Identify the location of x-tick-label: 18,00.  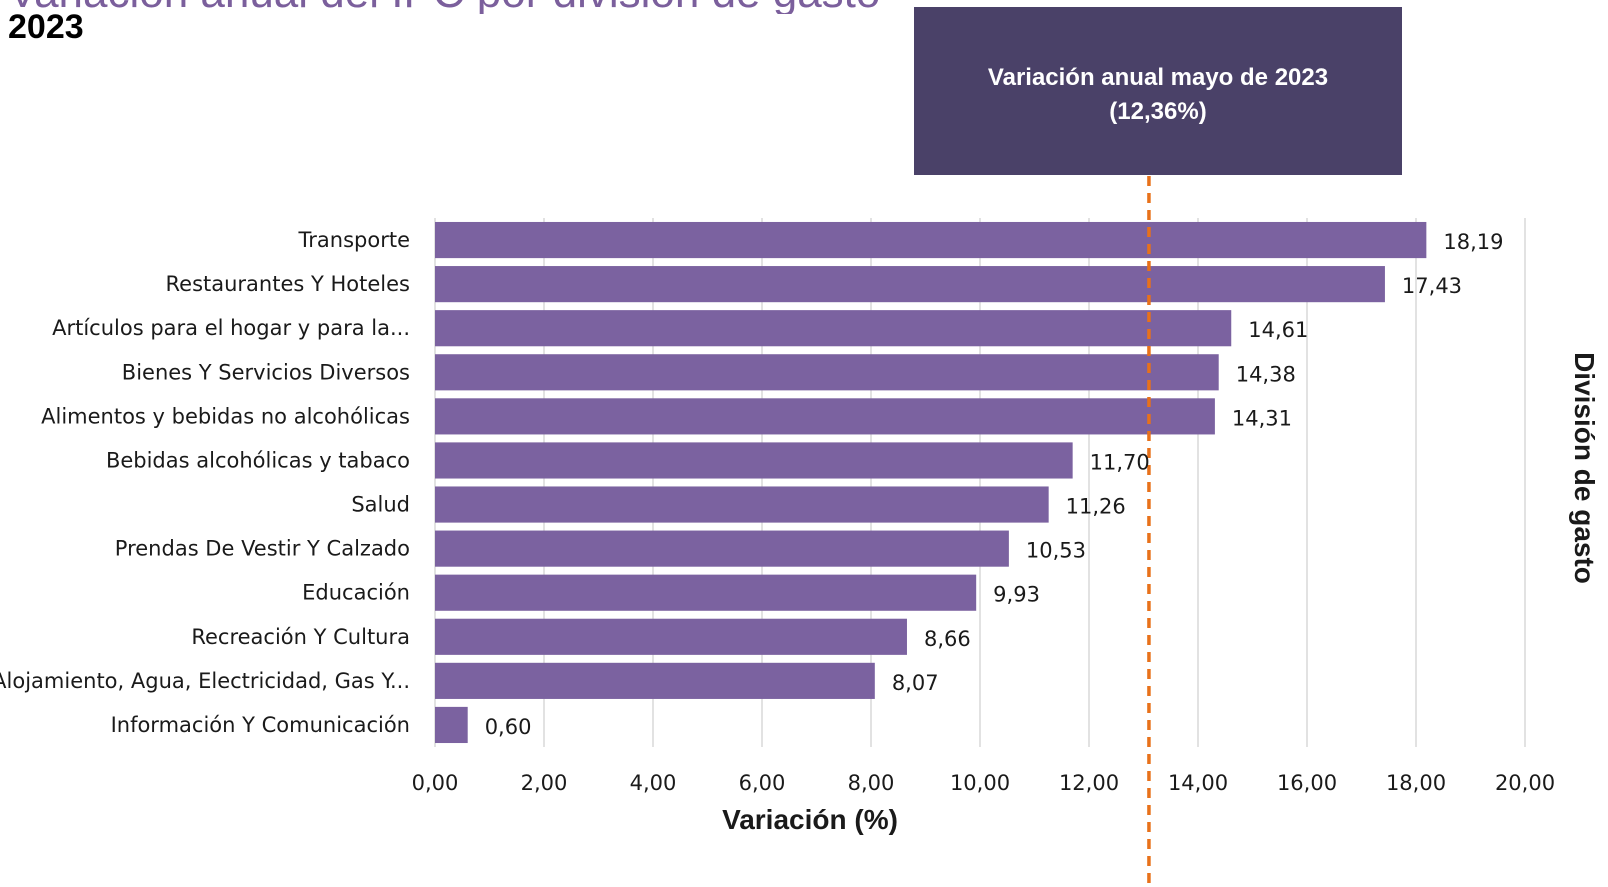
(1416, 783).